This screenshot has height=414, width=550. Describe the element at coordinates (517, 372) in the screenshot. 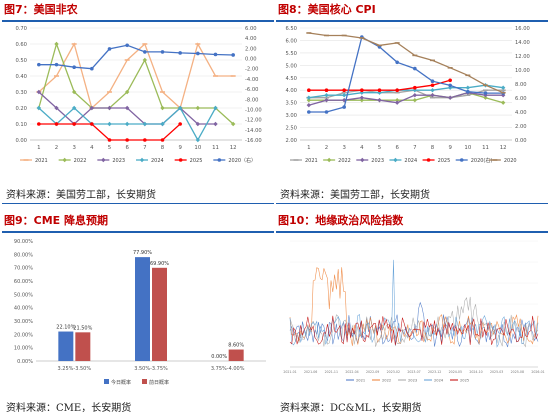

I see `x-tick-label: 2025-08` at that location.